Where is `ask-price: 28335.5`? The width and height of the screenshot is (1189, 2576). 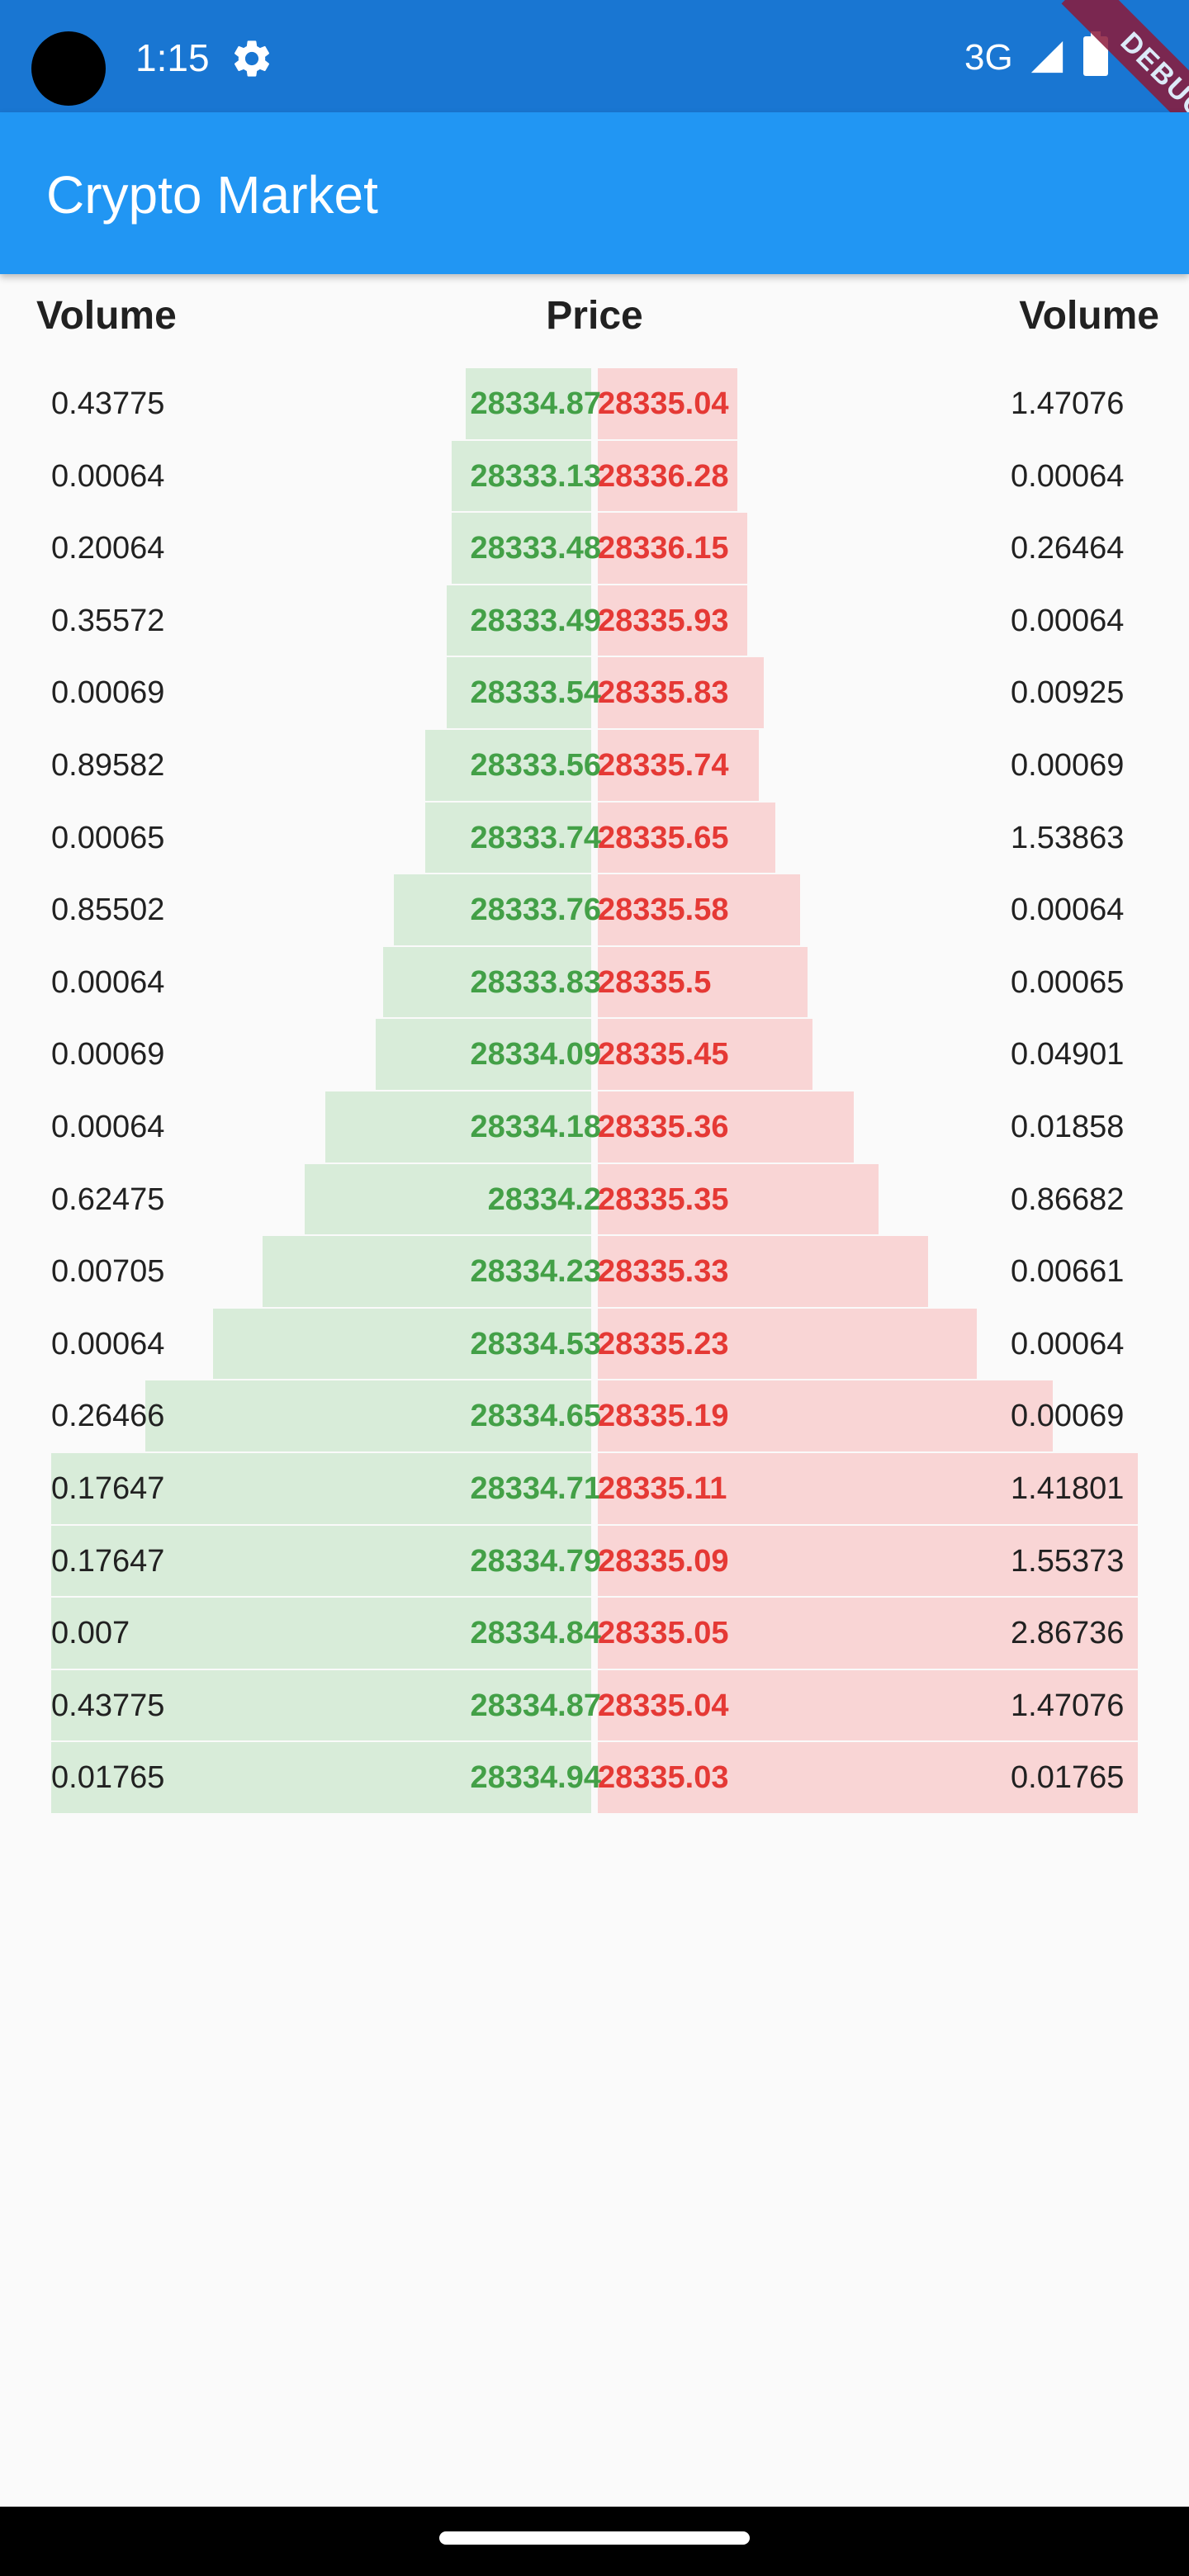
ask-price: 28335.5 is located at coordinates (655, 982).